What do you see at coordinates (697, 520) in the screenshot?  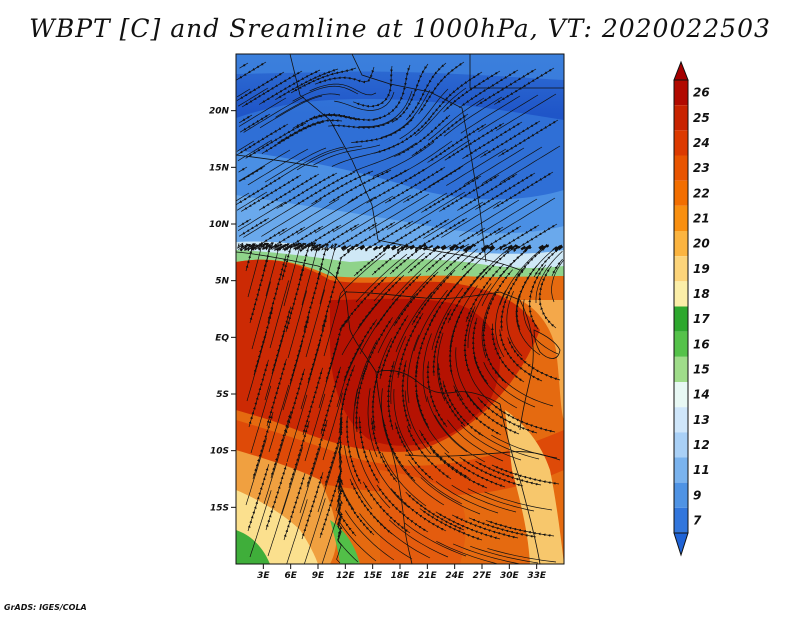 I see `colorbar-label: 7` at bounding box center [697, 520].